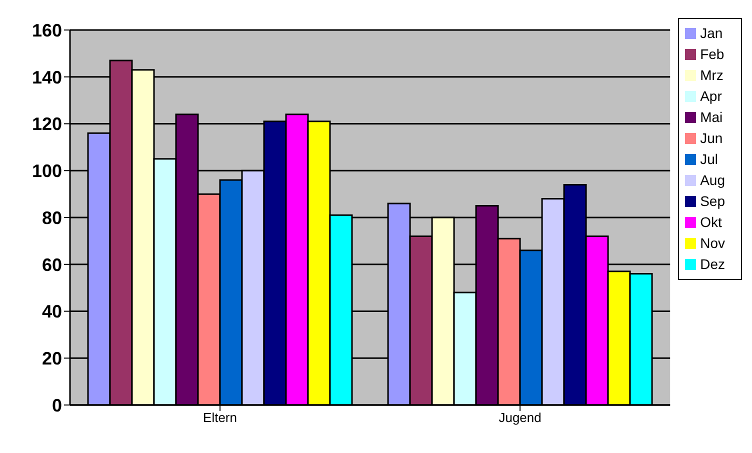 This screenshot has height=453, width=752. What do you see at coordinates (712, 75) in the screenshot?
I see `legend-label: Mrz` at bounding box center [712, 75].